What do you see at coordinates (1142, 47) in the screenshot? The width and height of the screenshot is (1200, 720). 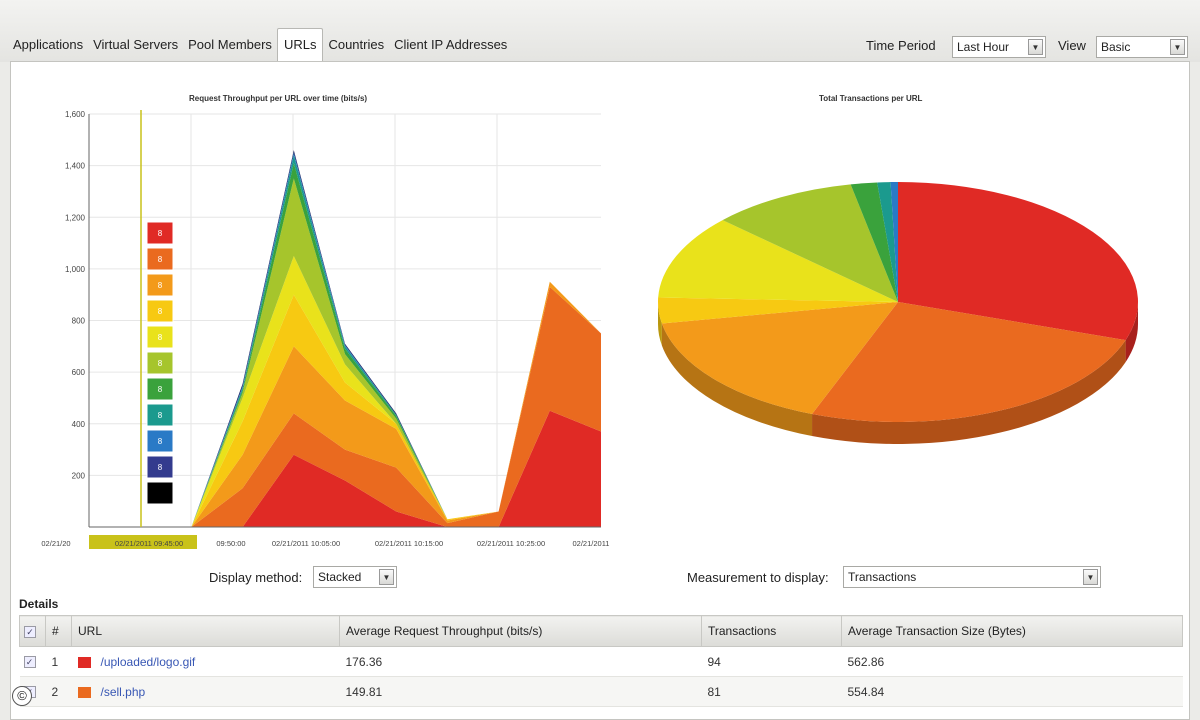 I see `view-select: Basic ▼` at bounding box center [1142, 47].